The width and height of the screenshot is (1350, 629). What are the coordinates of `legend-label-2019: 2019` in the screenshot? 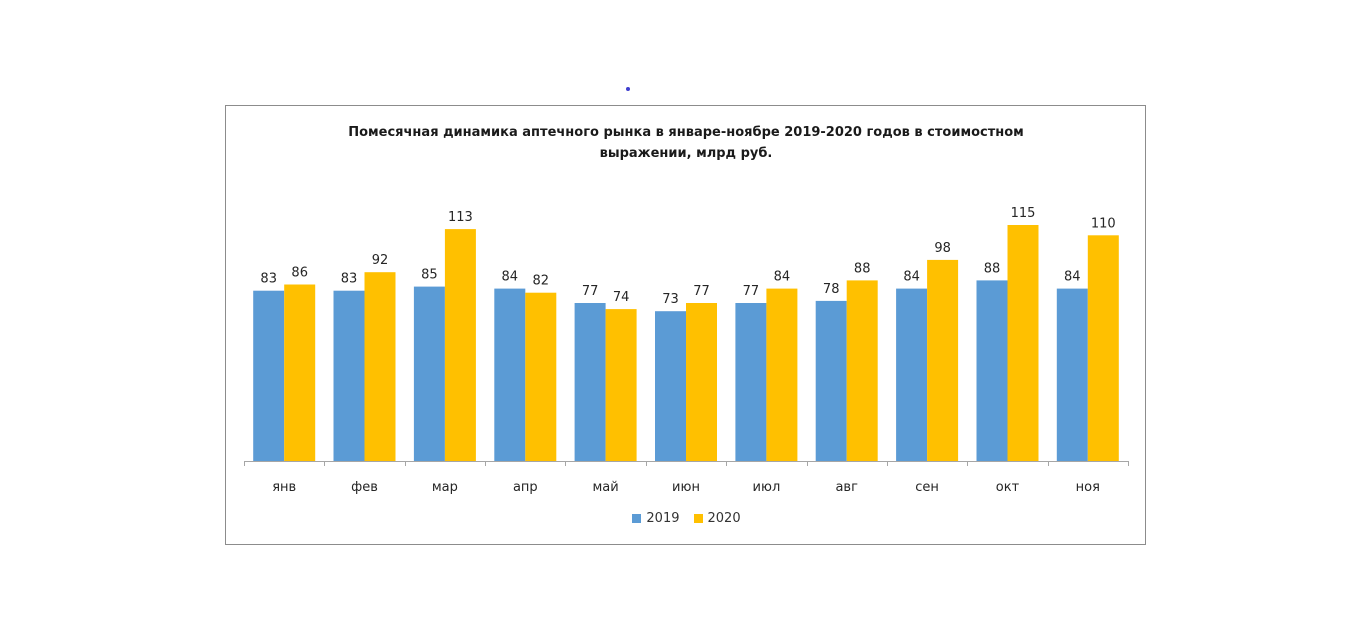 It's located at (663, 518).